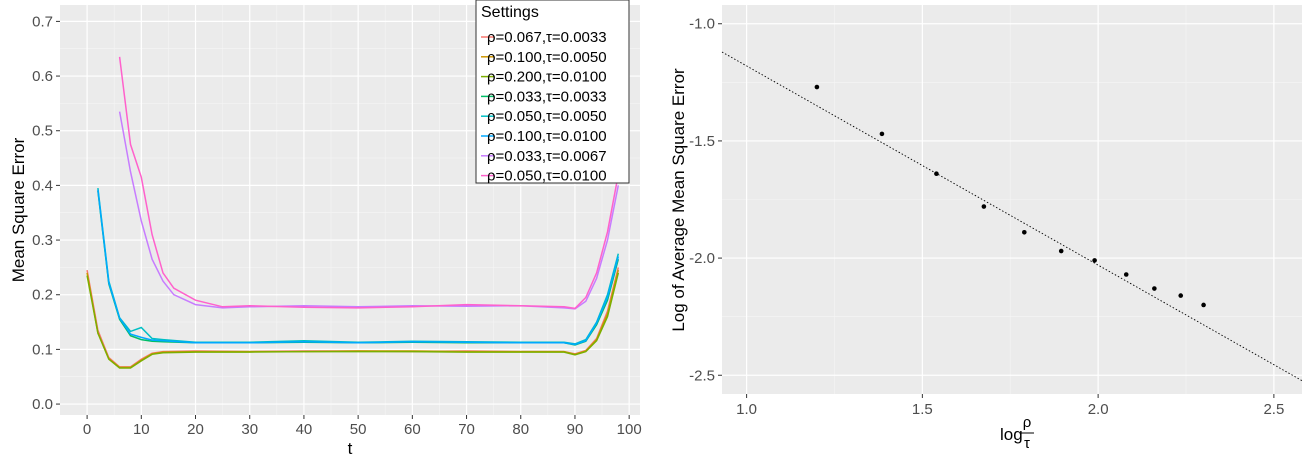  I want to click on right-x-tick-label: 2.5, so click(1273, 409).